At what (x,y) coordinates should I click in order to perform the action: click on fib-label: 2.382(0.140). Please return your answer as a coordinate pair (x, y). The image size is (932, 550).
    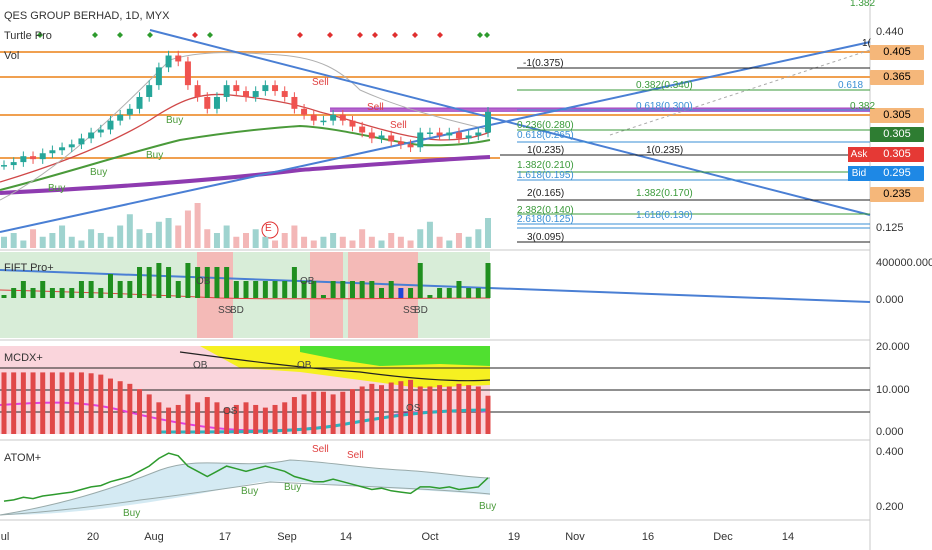
    Looking at the image, I should click on (545, 210).